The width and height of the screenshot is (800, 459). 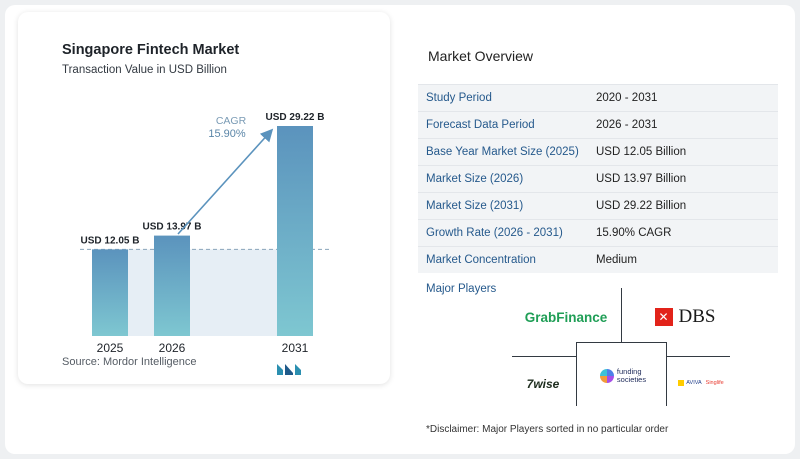 What do you see at coordinates (459, 98) in the screenshot?
I see `row-key: Study Period` at bounding box center [459, 98].